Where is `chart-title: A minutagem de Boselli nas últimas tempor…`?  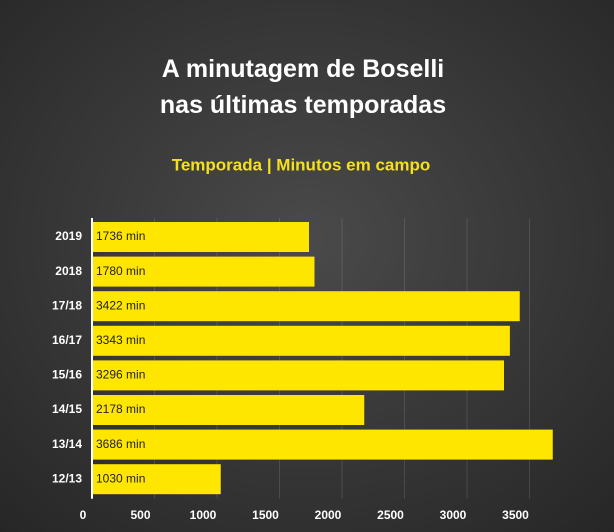 chart-title: A minutagem de Boselli nas últimas tempor… is located at coordinates (303, 87).